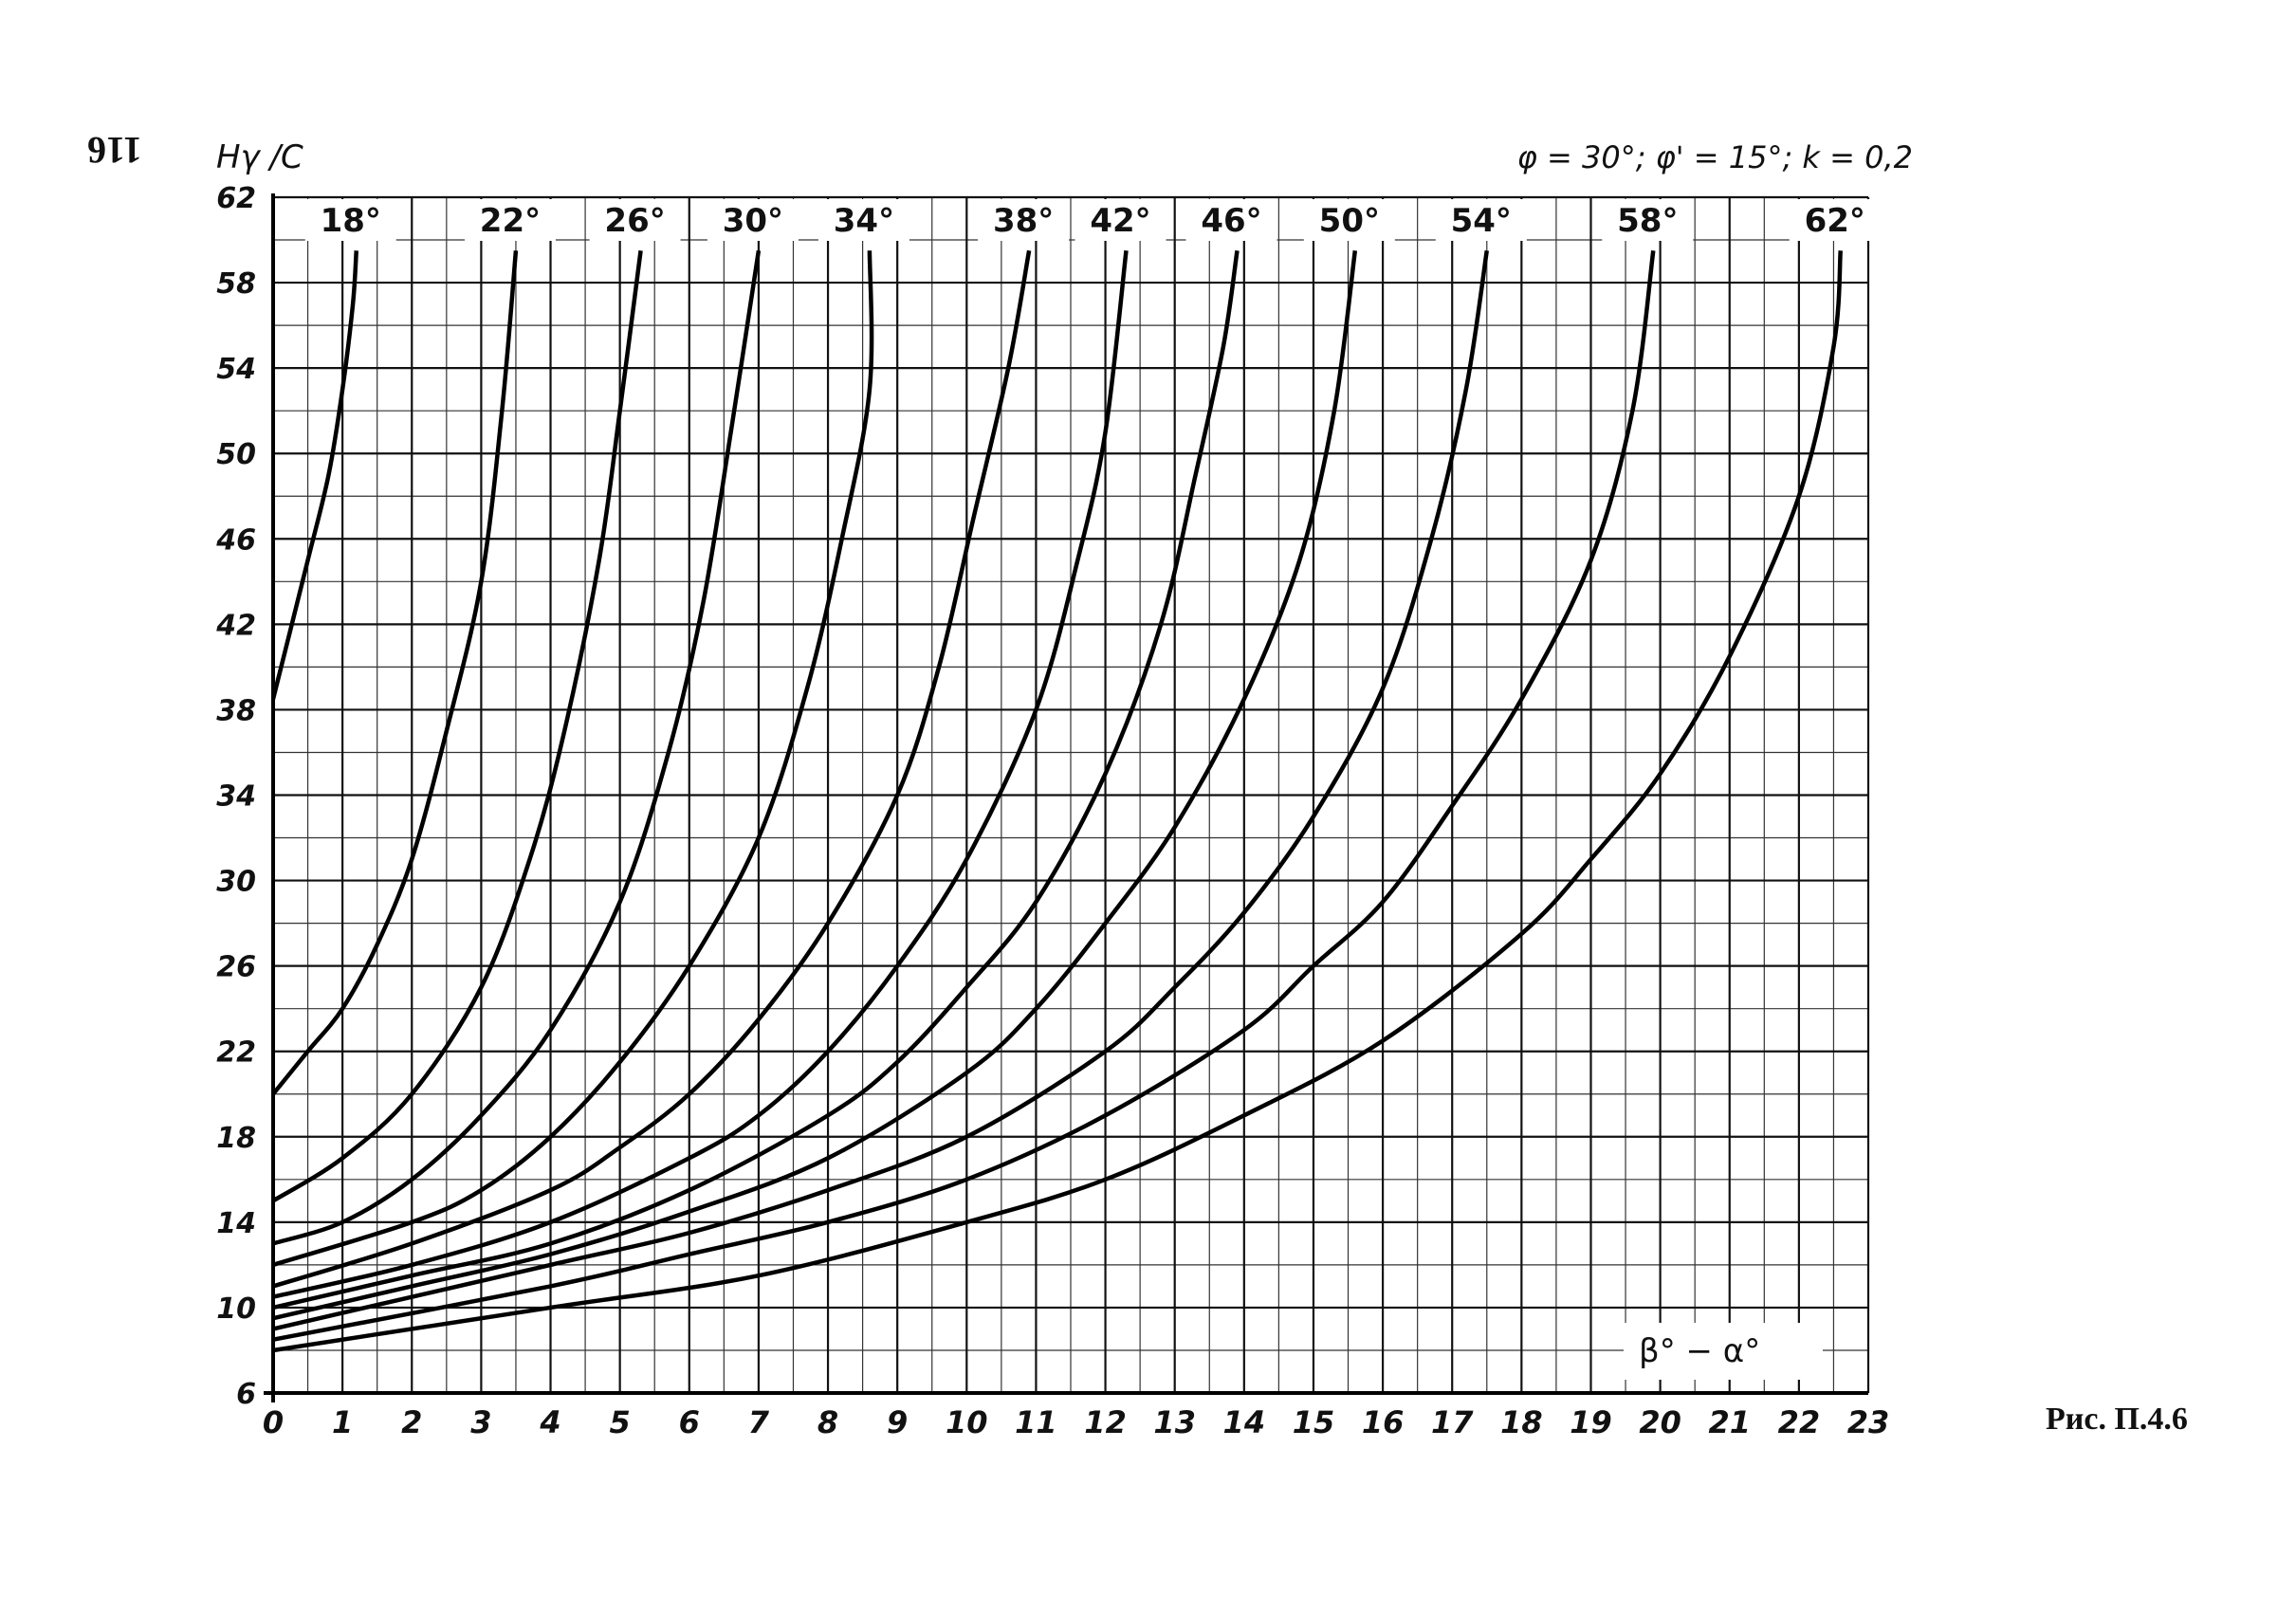 This screenshot has width=2296, height=1613. Describe the element at coordinates (235, 625) in the screenshot. I see `y-tick-label: 42` at that location.